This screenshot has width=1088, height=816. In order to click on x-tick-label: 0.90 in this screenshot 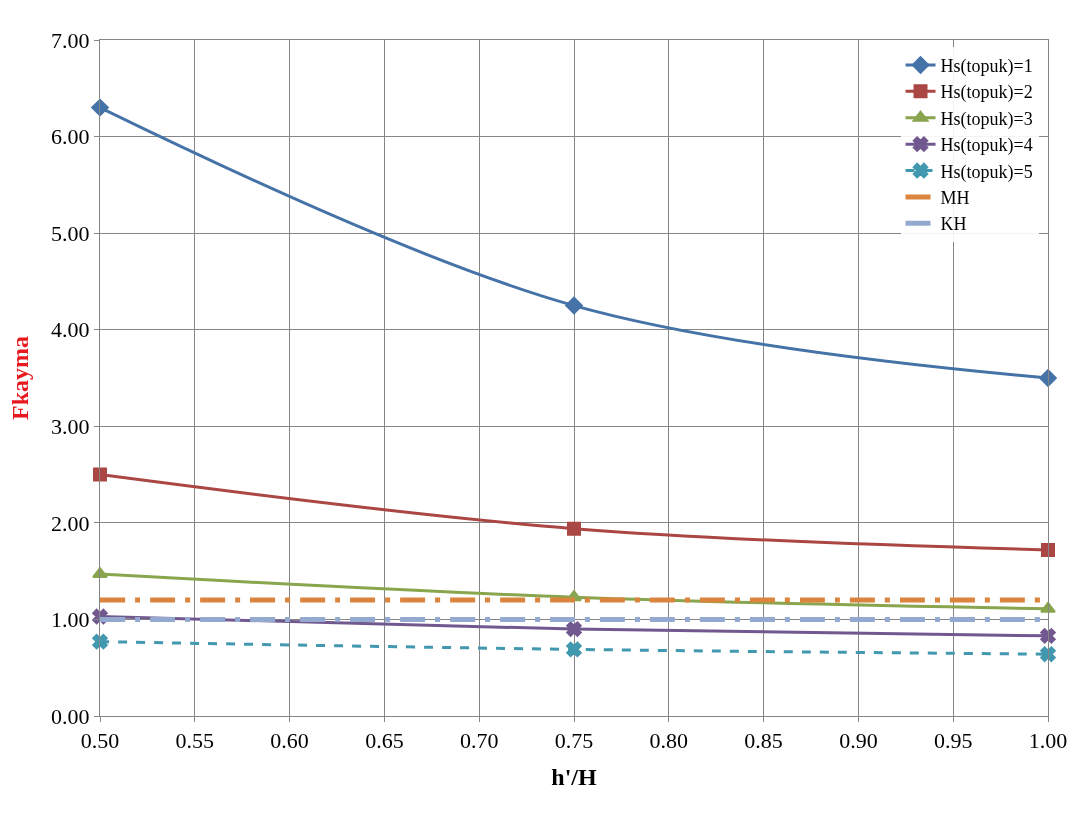, I will do `click(858, 741)`.